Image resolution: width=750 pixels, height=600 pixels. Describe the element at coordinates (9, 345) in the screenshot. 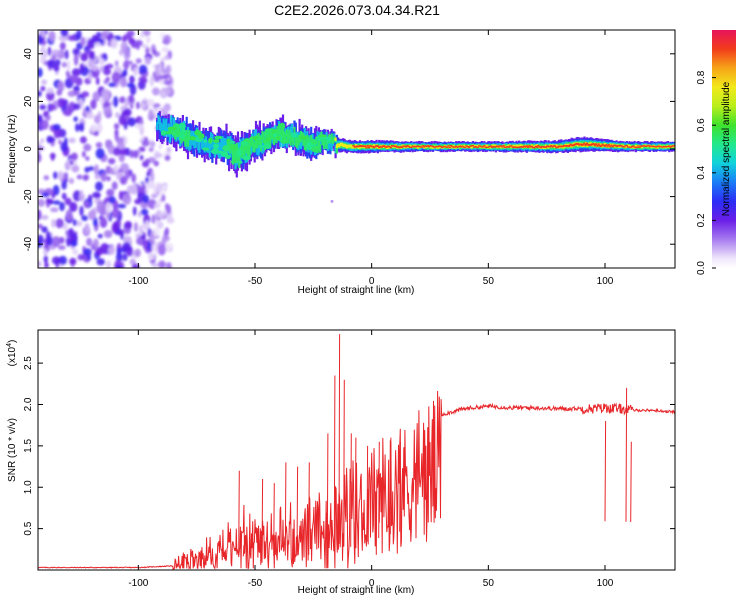

I see `snr-scale-exponent: 4` at that location.